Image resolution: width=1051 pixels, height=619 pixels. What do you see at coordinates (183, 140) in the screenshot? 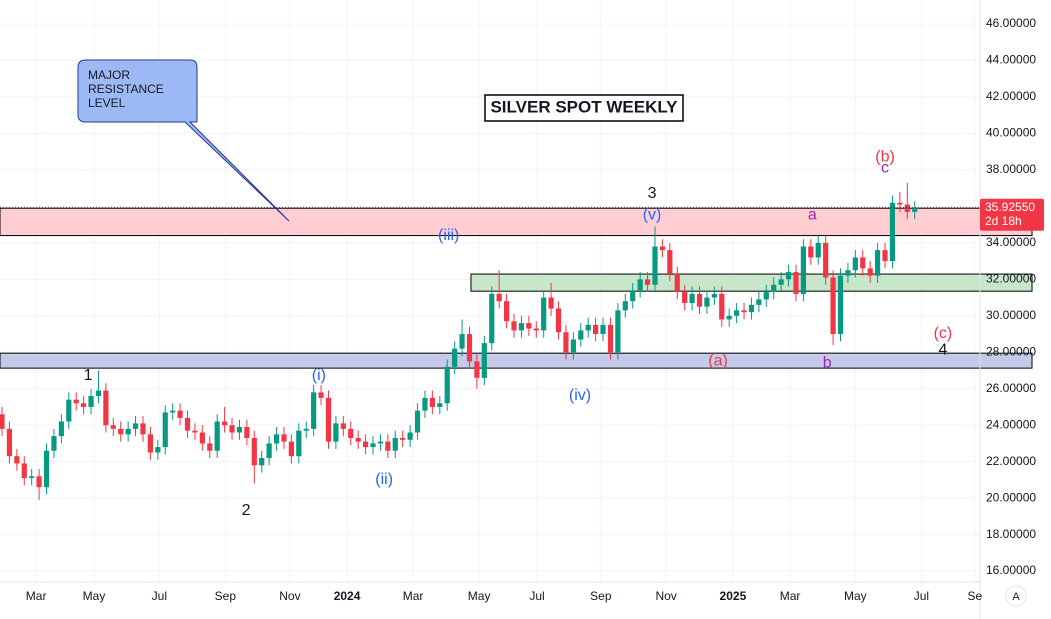
I see `callout-box` at bounding box center [183, 140].